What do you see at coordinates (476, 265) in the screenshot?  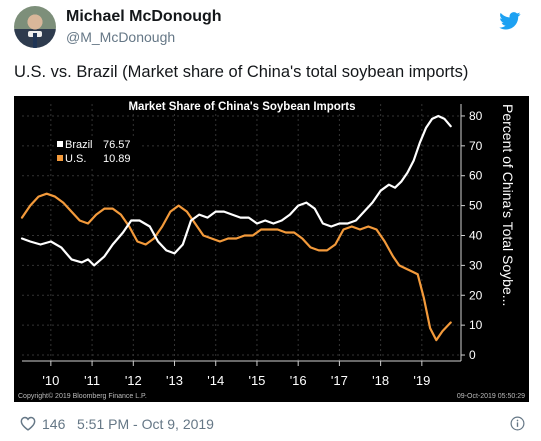 I see `y-tick-label: 30` at bounding box center [476, 265].